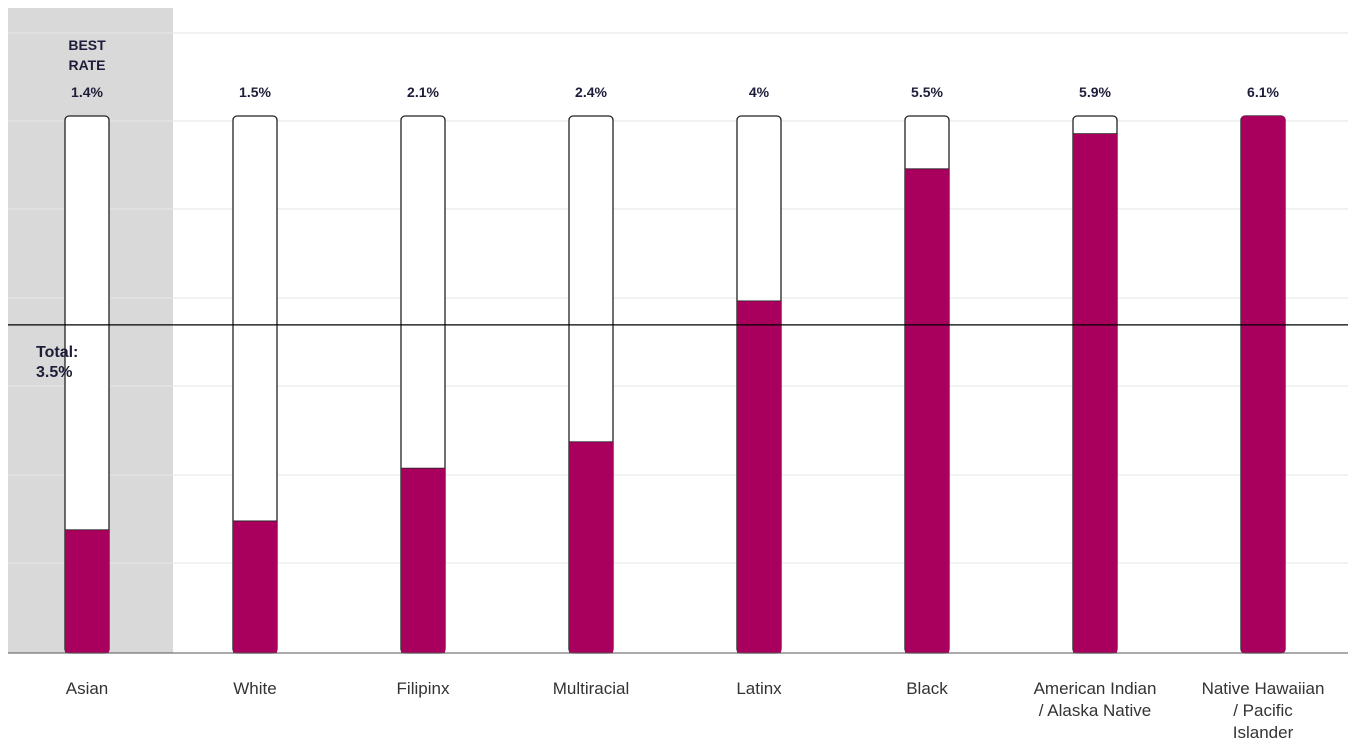 Image resolution: width=1350 pixels, height=746 pixels. I want to click on category-label-4-line-0: Latinx, so click(759, 688).